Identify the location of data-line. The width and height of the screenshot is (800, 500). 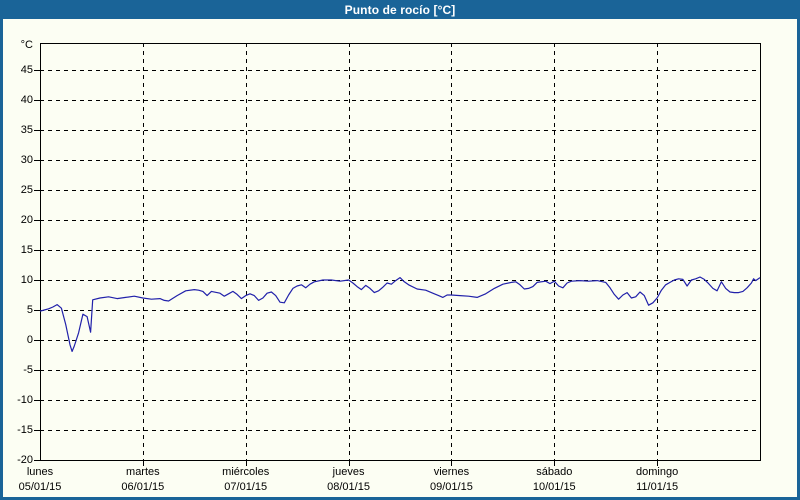
(400, 314).